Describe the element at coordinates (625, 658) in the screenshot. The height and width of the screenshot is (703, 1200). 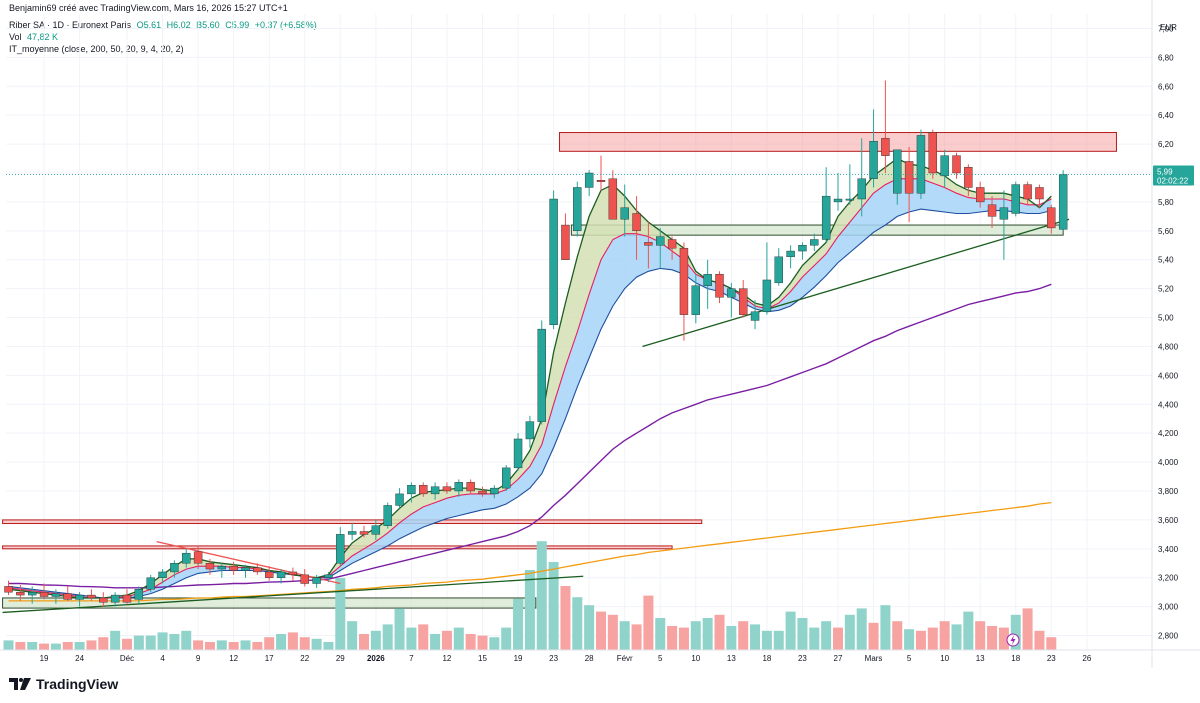
I see `x-tick-label: Févr` at that location.